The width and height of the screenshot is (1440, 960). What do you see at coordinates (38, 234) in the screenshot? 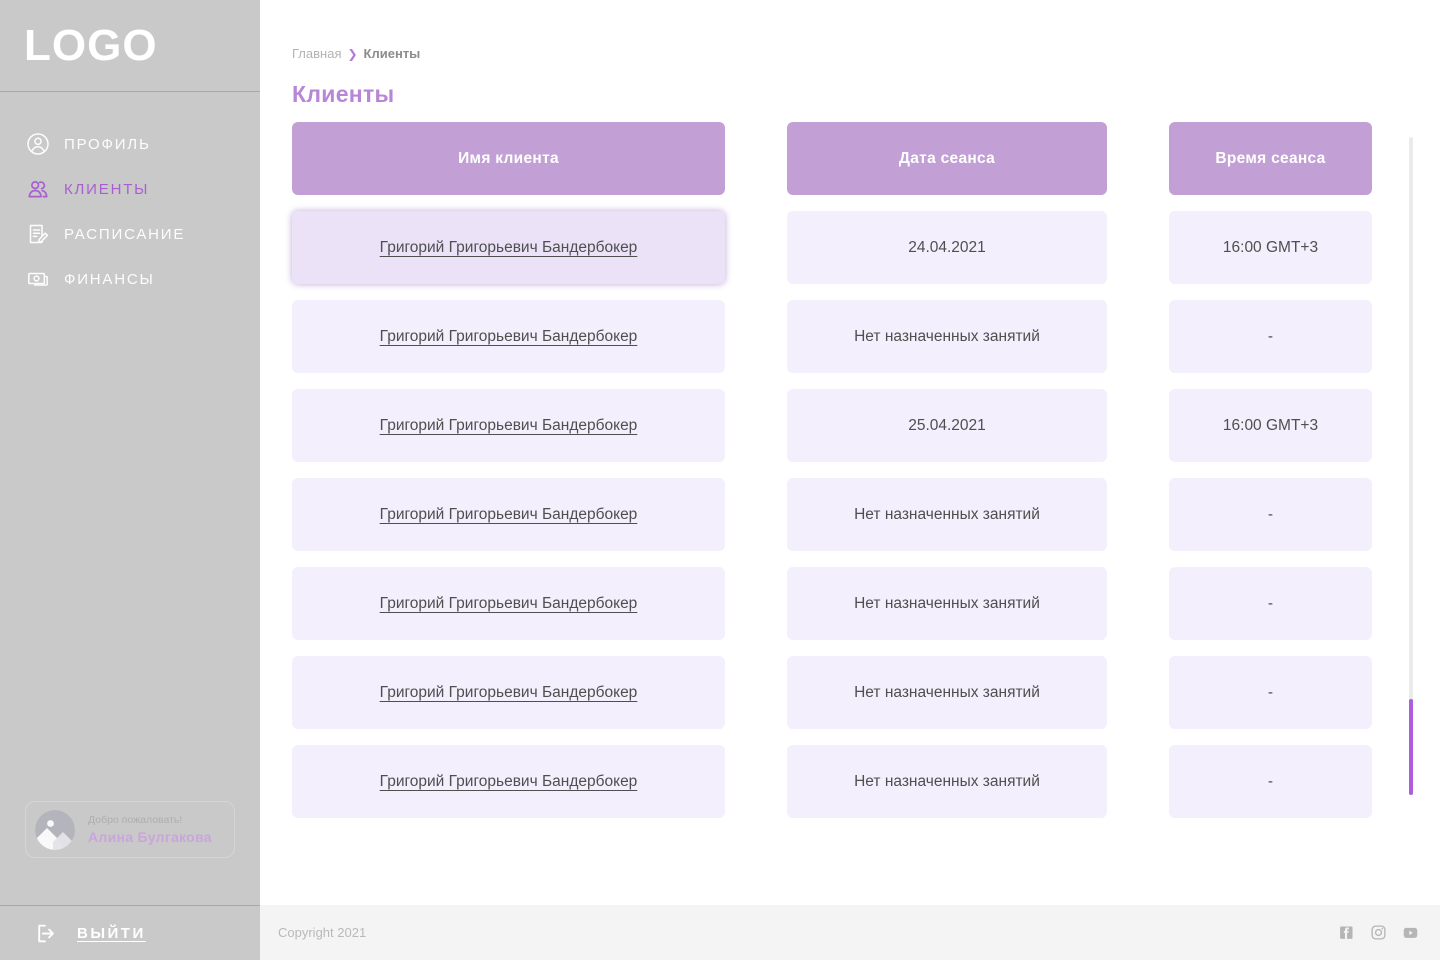
I see `schedule-icon` at bounding box center [38, 234].